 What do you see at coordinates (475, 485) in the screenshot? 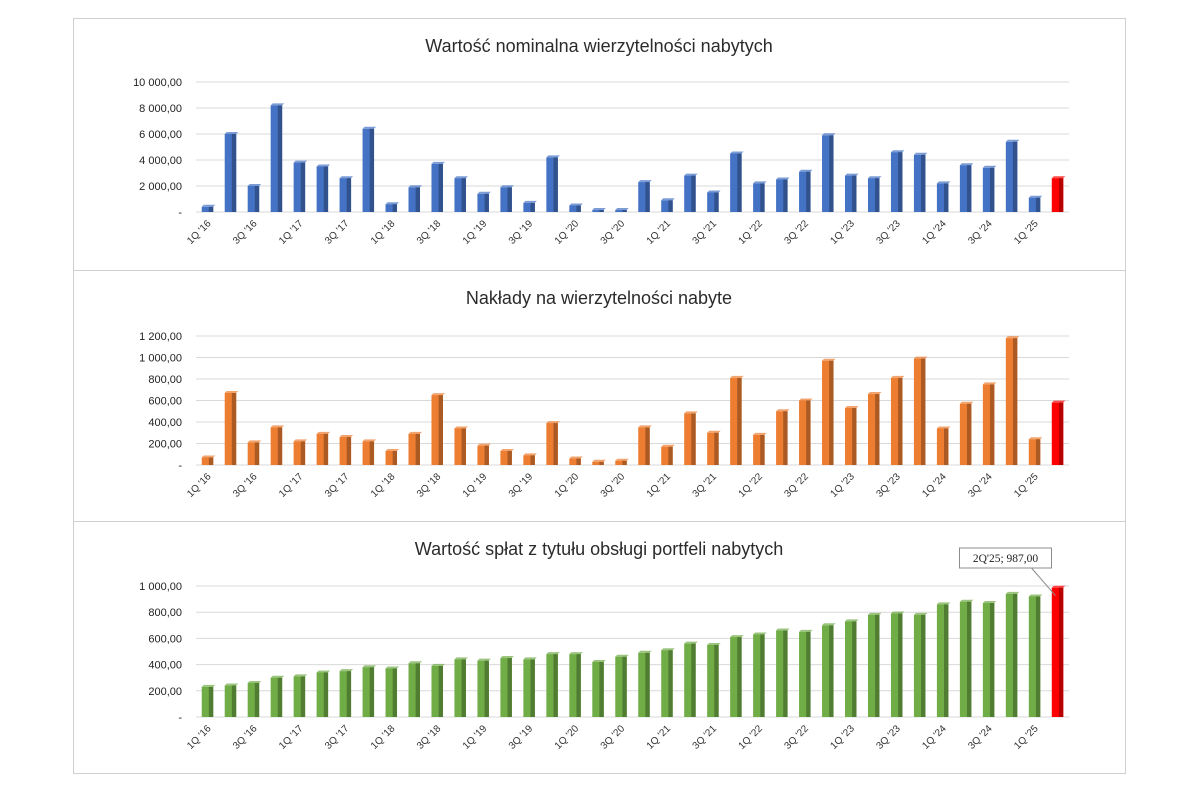
I see `chart2-xtick-label: 1Q '19` at bounding box center [475, 485].